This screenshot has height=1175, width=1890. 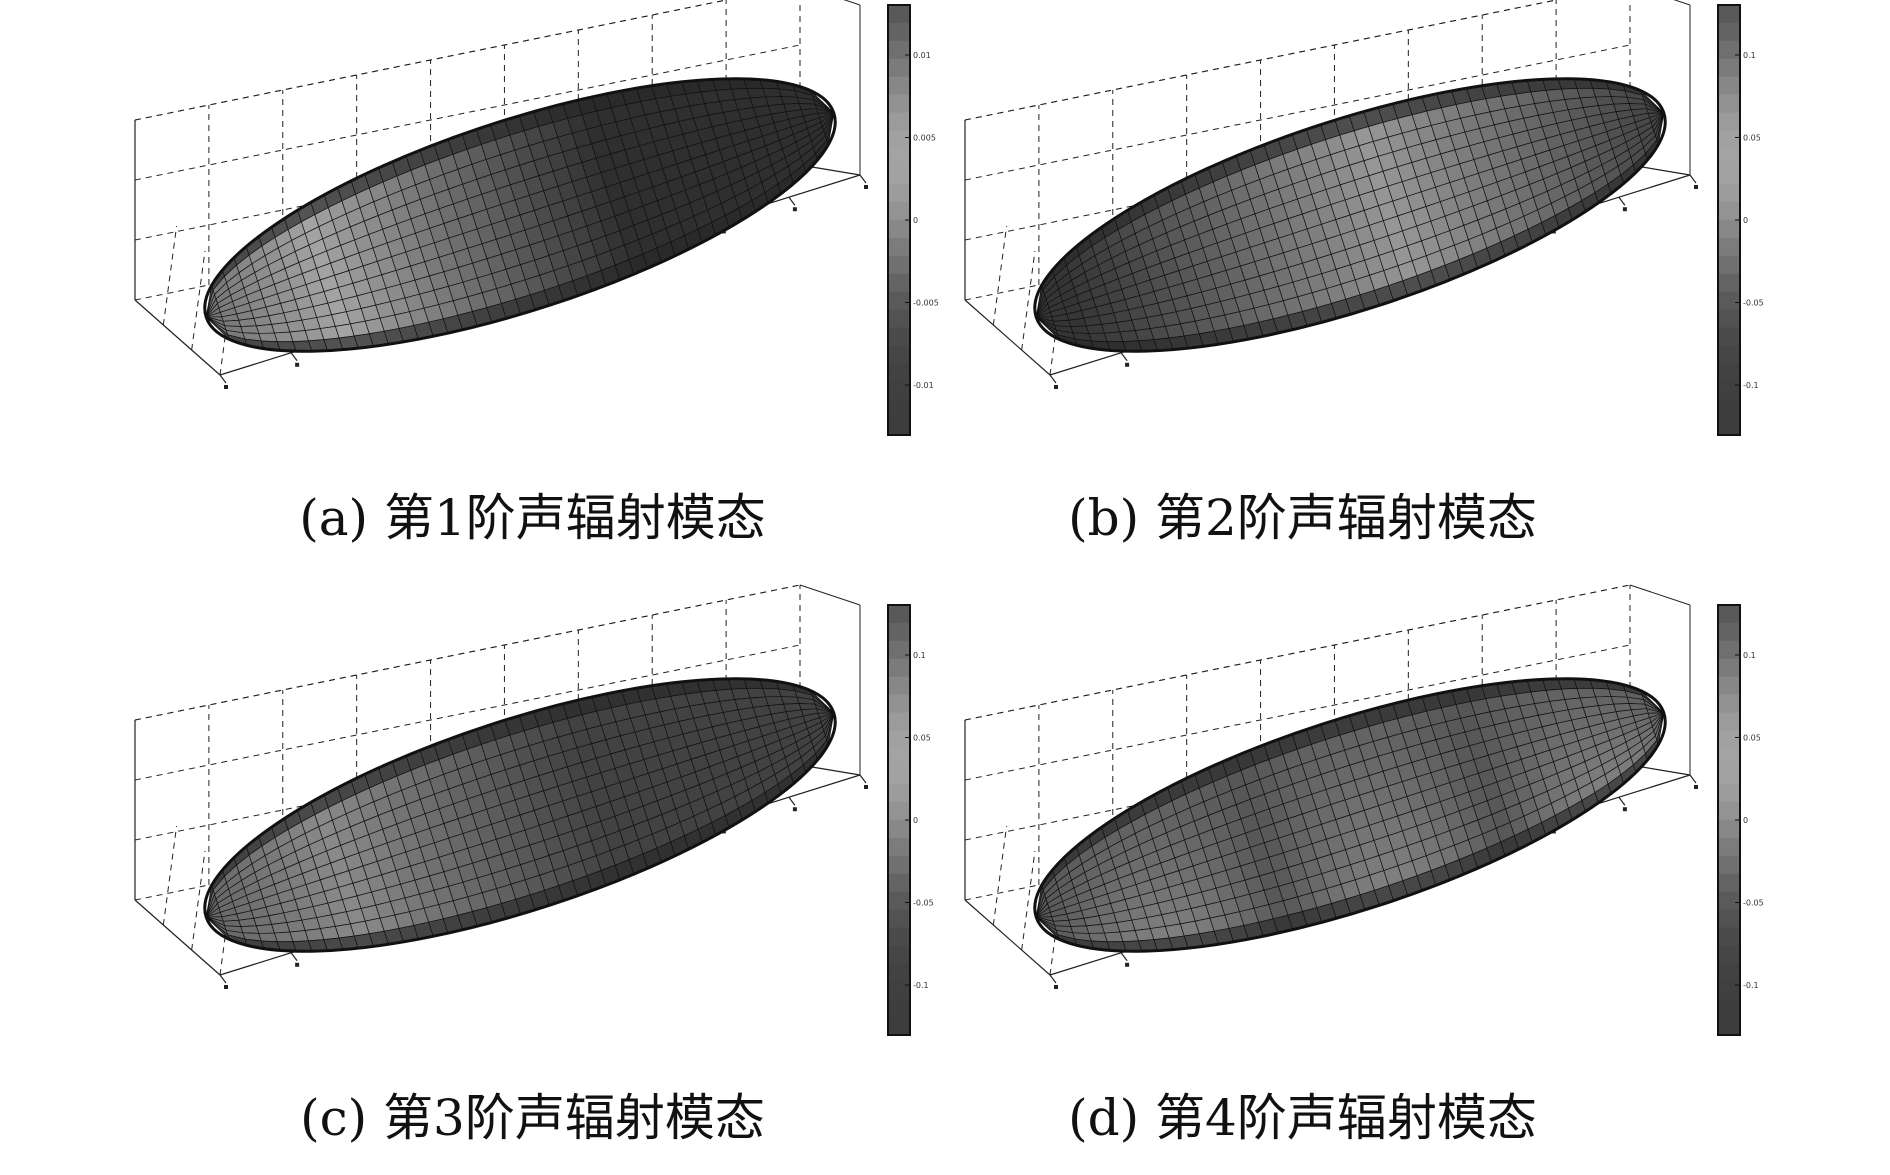 What do you see at coordinates (1302, 1118) in the screenshot?
I see `caption-d: (d) 第4阶声辐射模态` at bounding box center [1302, 1118].